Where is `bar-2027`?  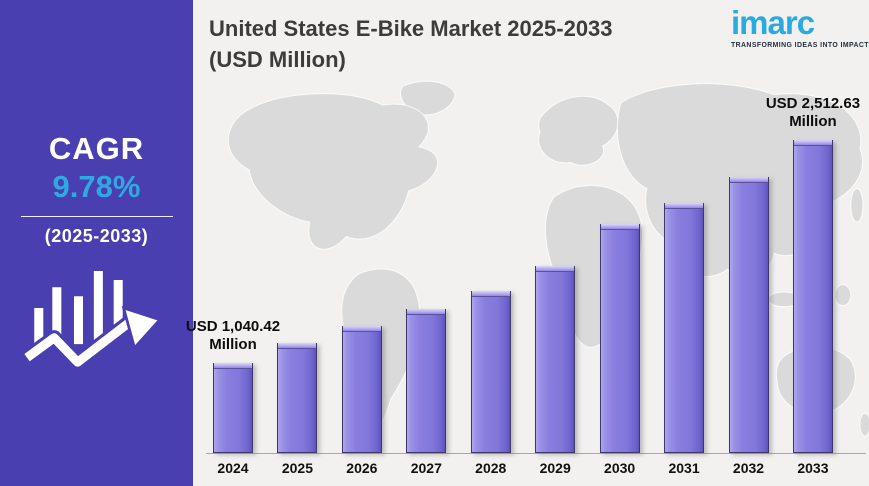
bar-2027 is located at coordinates (426, 381).